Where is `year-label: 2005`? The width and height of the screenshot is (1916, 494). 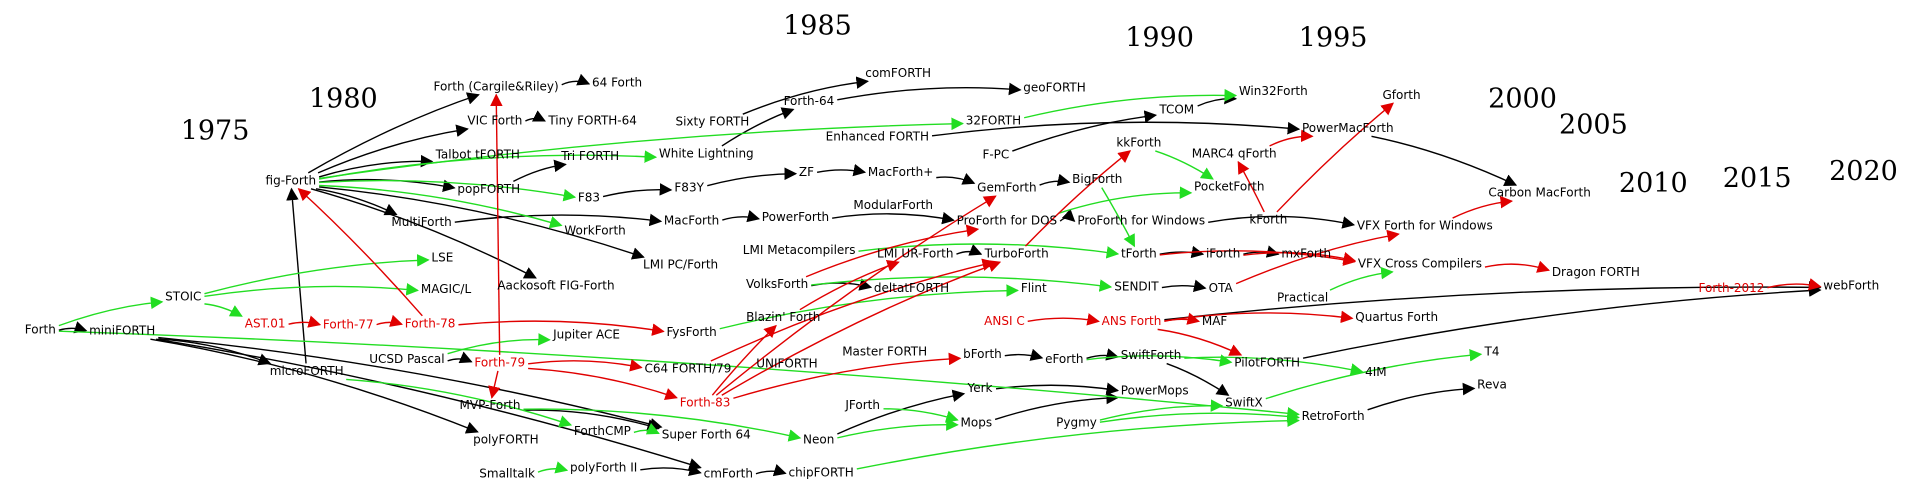 year-label: 2005 is located at coordinates (1593, 124).